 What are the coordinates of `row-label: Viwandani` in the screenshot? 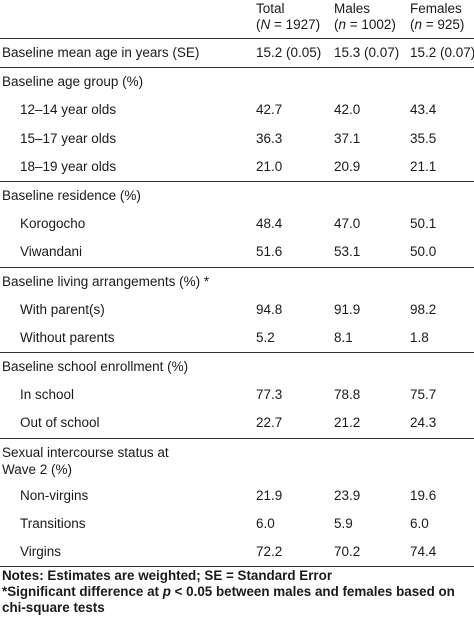 It's located at (51, 252).